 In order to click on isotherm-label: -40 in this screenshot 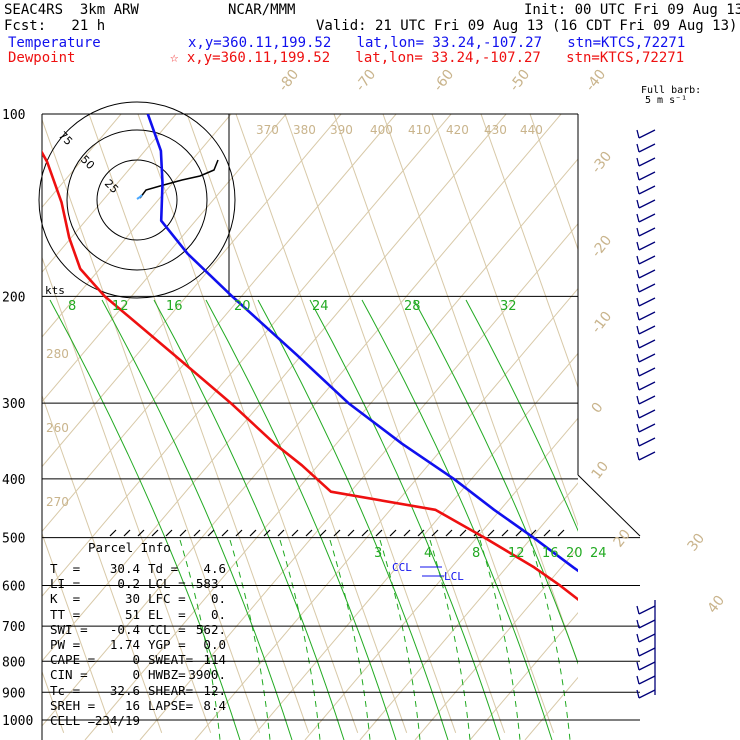, I will do `click(596, 81)`.